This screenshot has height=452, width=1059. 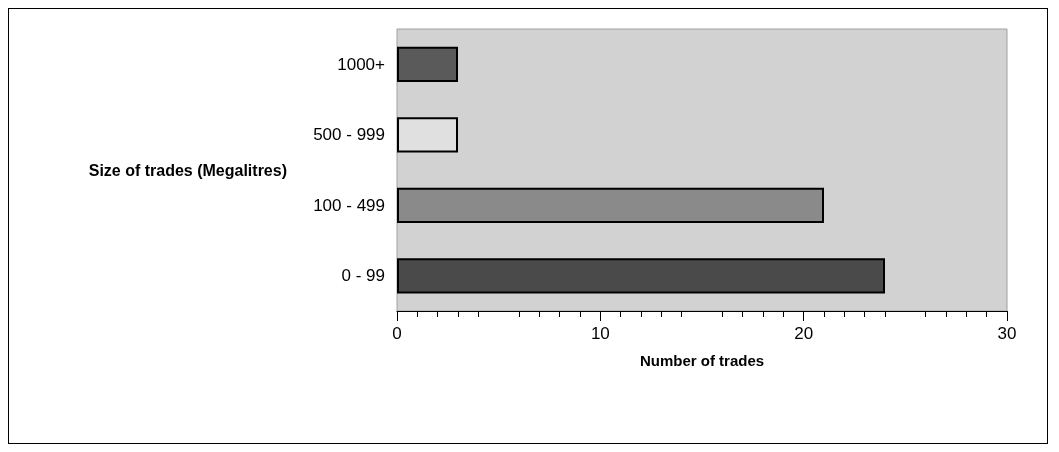 What do you see at coordinates (804, 333) in the screenshot?
I see `x-tick-label: 20` at bounding box center [804, 333].